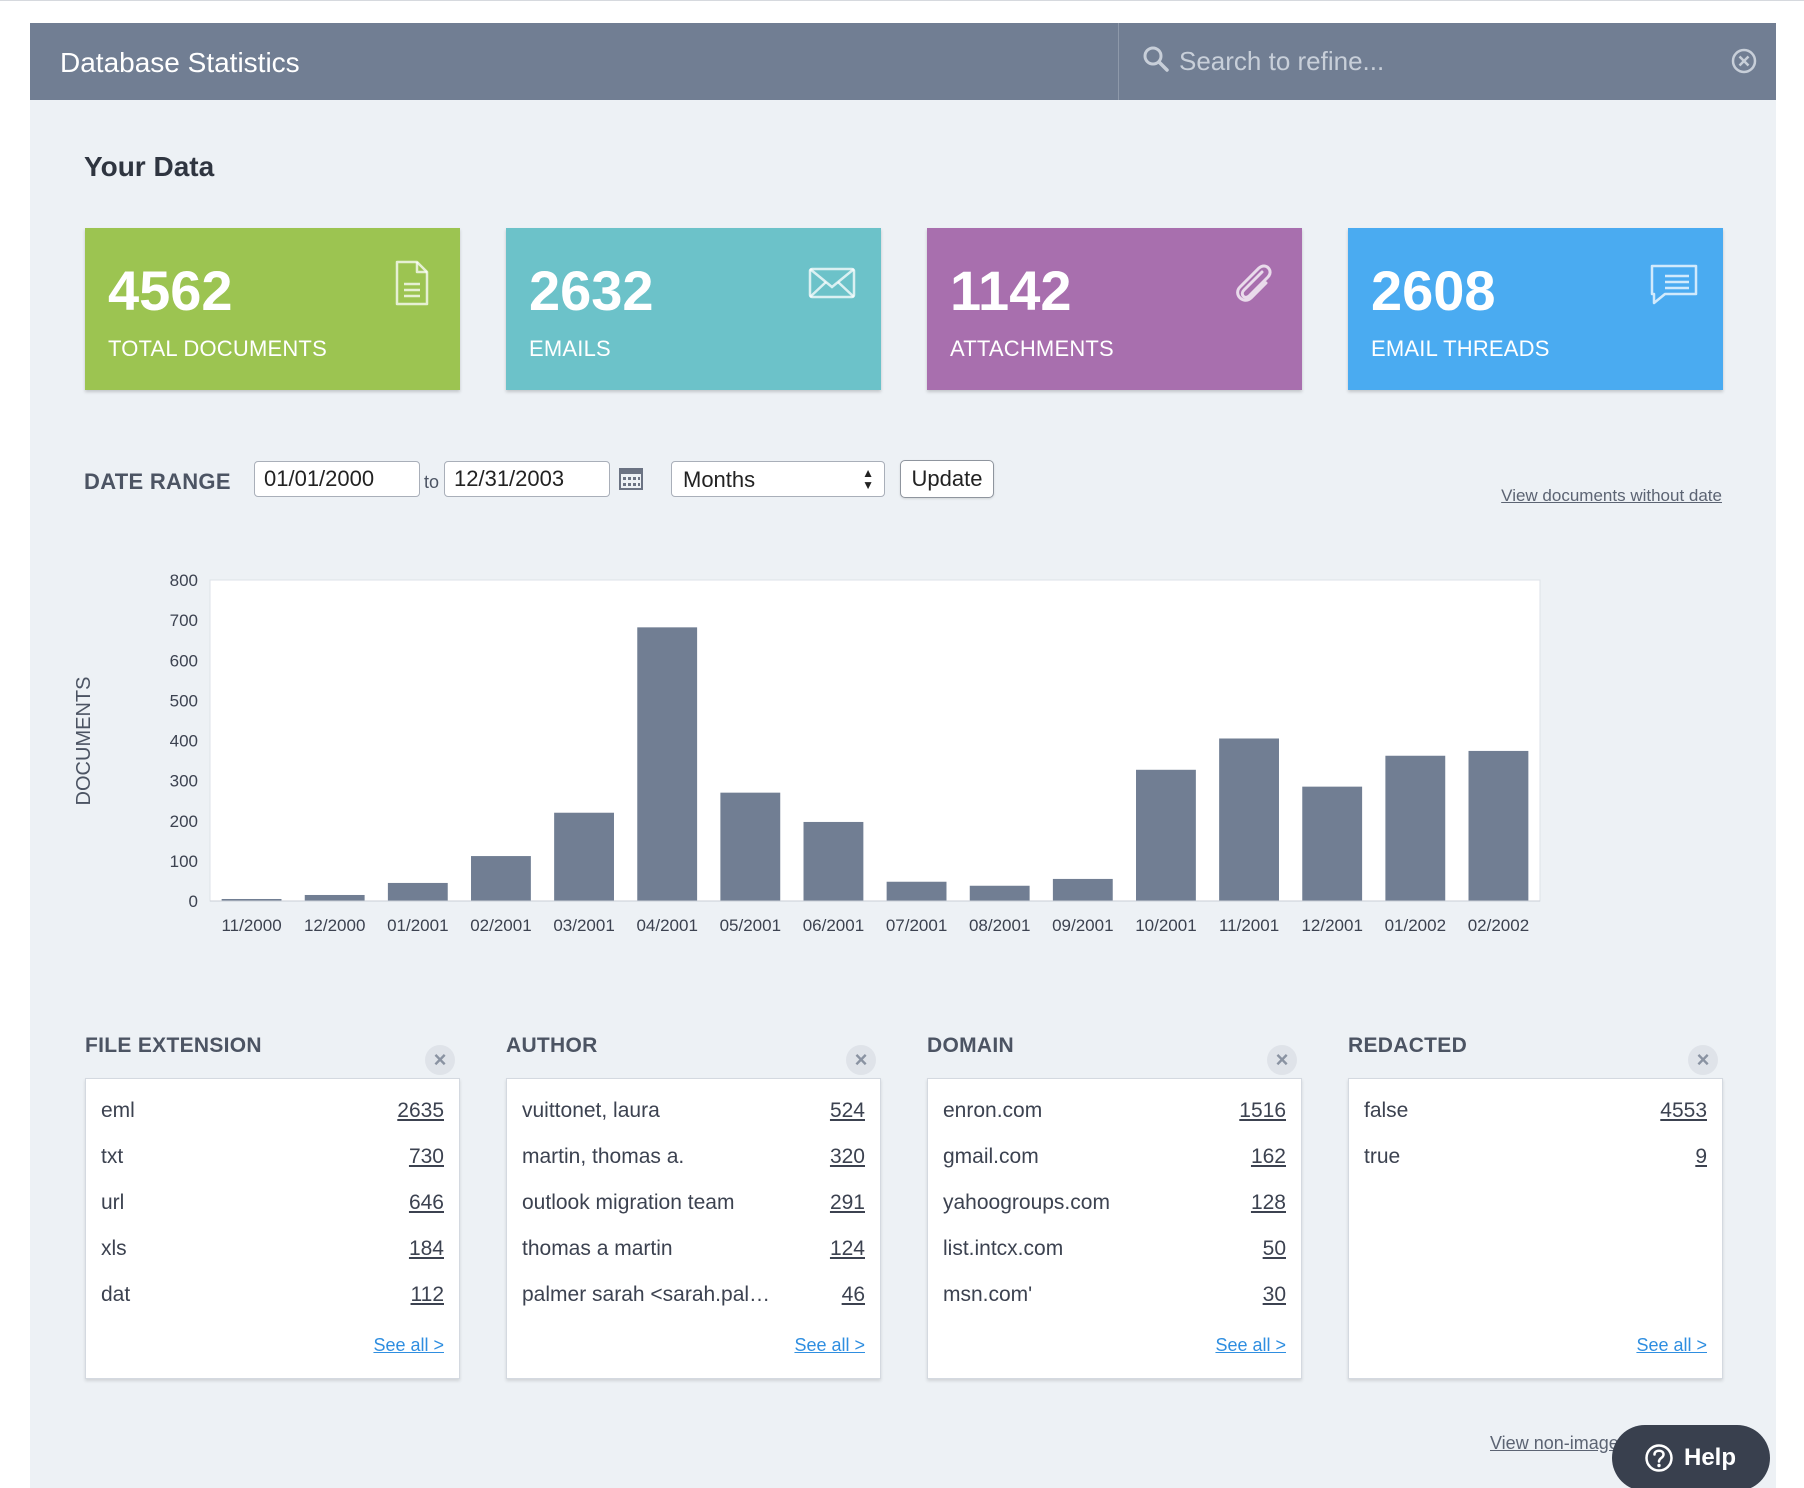 The width and height of the screenshot is (1804, 1488). What do you see at coordinates (1262, 1110) in the screenshot?
I see `facet-count-link: 1516` at bounding box center [1262, 1110].